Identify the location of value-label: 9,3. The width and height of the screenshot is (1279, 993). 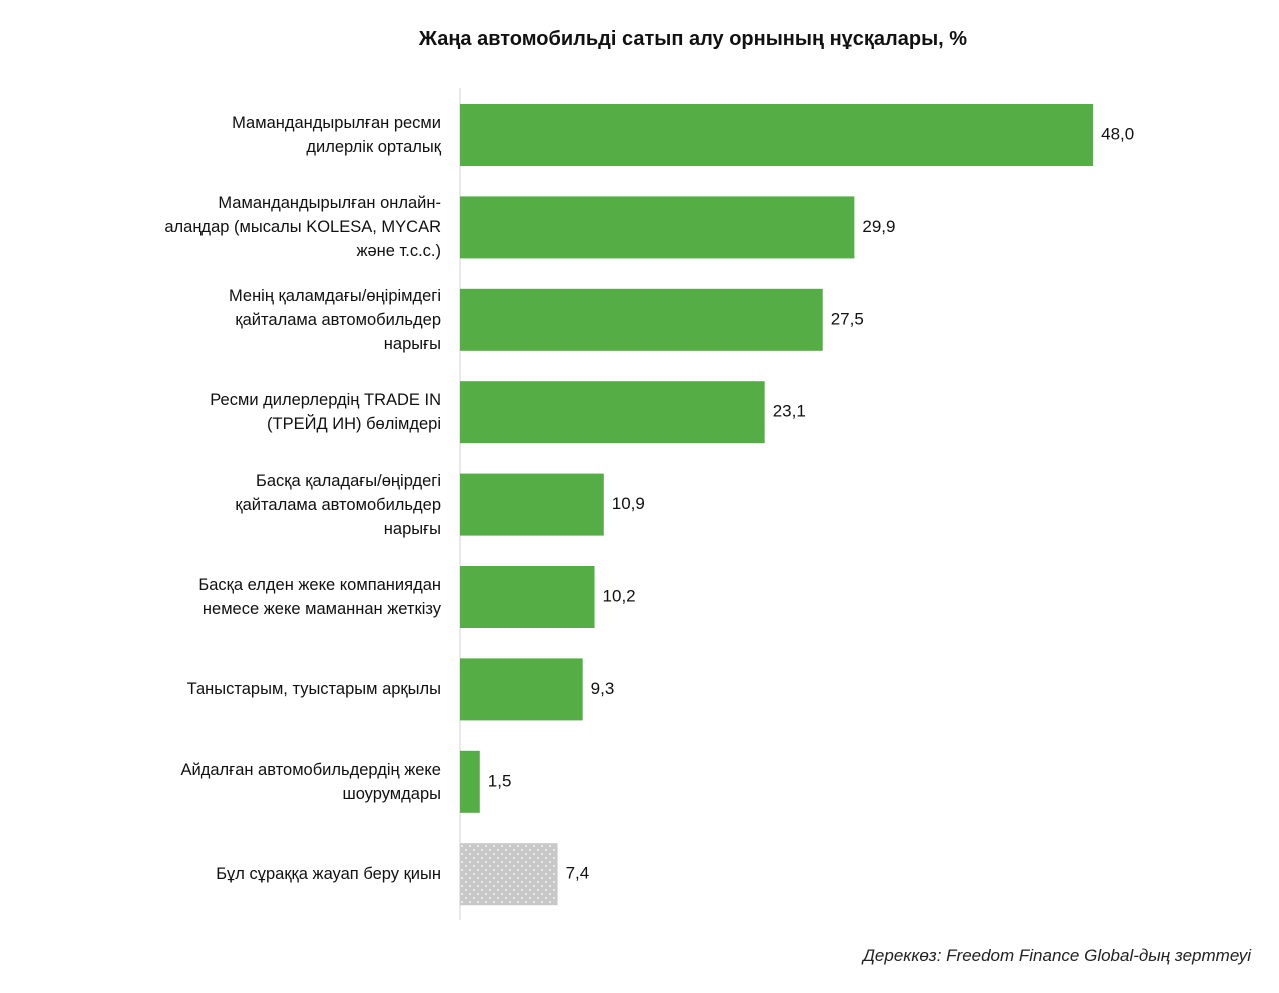
(603, 688).